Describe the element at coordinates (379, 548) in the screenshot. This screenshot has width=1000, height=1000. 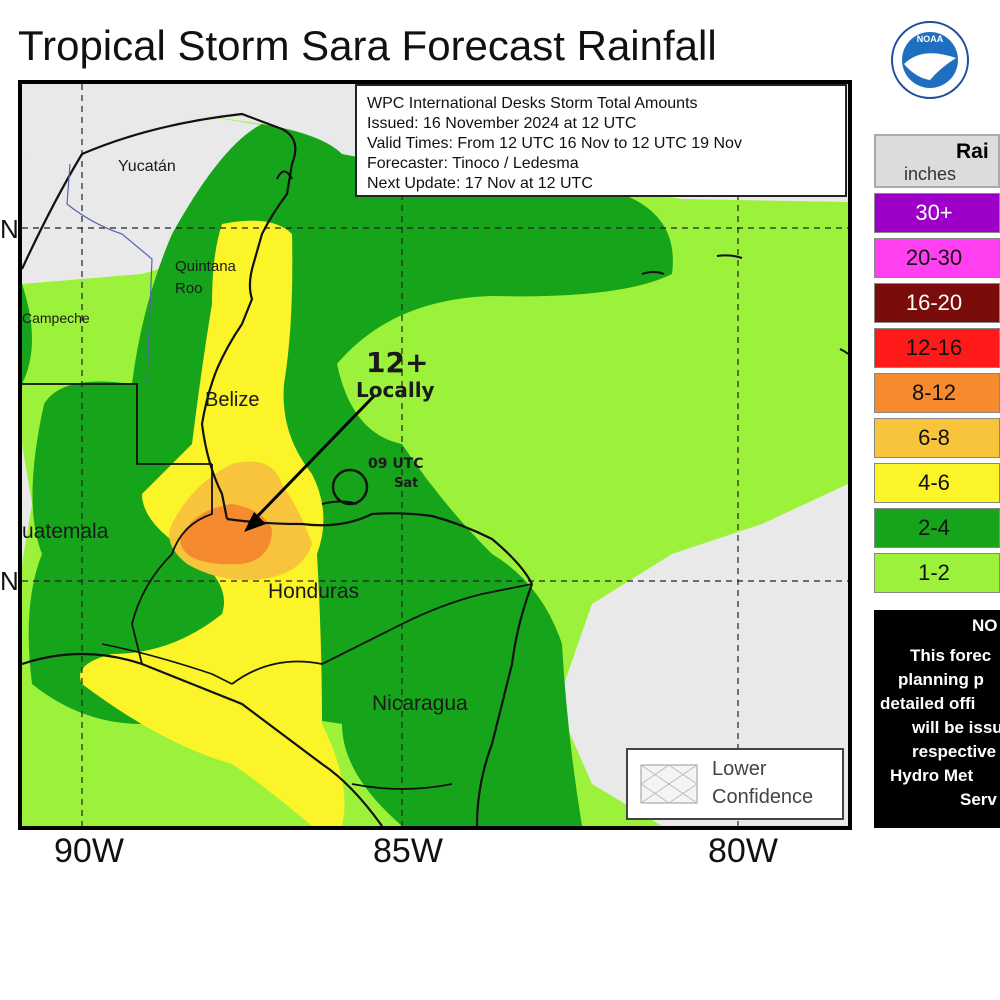
I see `coastline-honduras-north` at that location.